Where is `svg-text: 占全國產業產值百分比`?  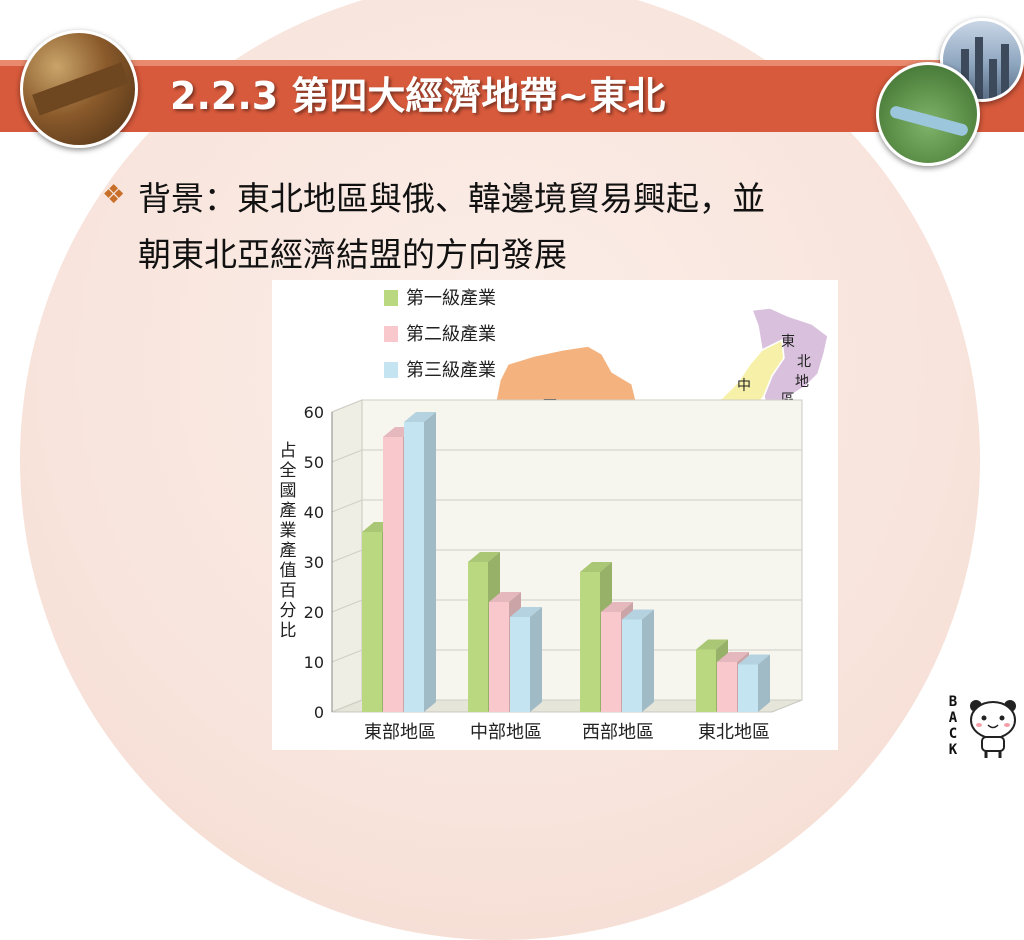
svg-text: 占全國產業產值百分比 is located at coordinates (288, 541).